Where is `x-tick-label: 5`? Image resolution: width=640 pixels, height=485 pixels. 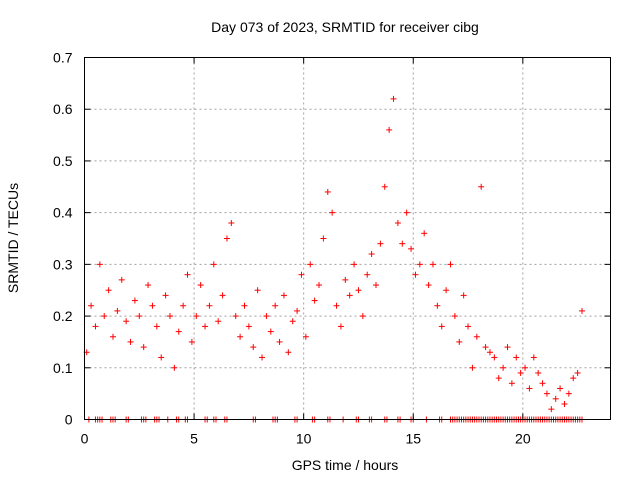
x-tick-label: 5 is located at coordinates (194, 439).